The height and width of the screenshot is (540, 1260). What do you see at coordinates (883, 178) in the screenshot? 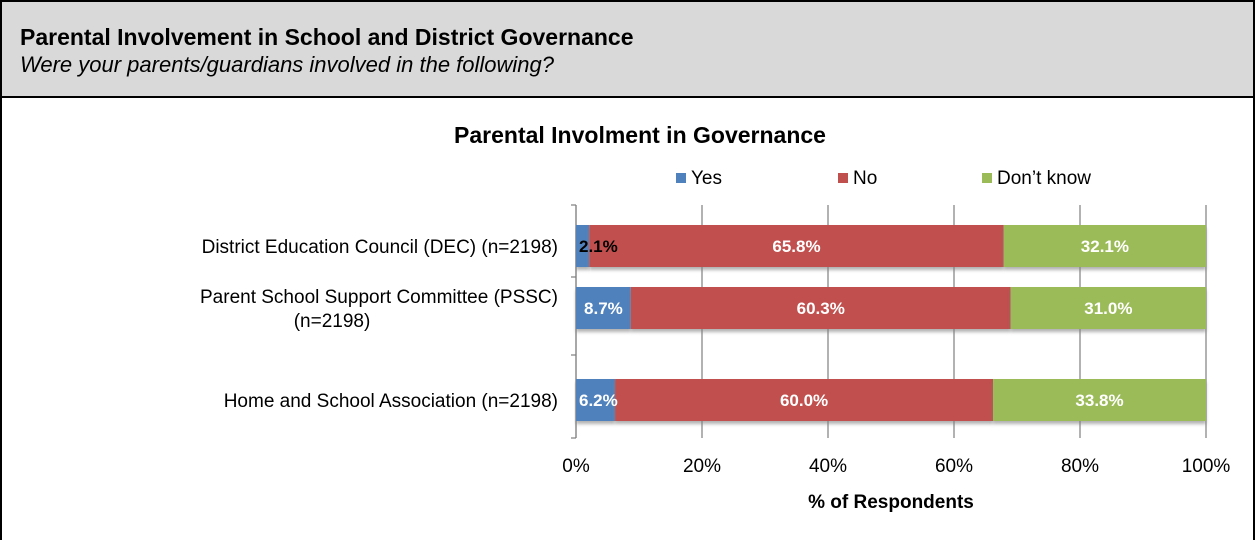
I see `legend: Yes No Don’t know` at bounding box center [883, 178].